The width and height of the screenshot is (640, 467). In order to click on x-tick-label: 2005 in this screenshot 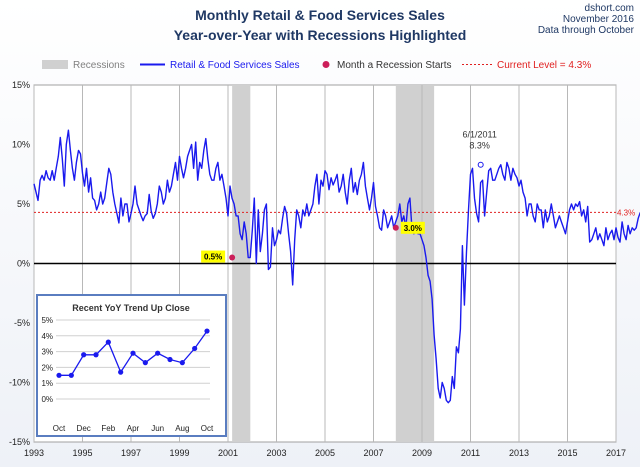, I will do `click(325, 453)`.